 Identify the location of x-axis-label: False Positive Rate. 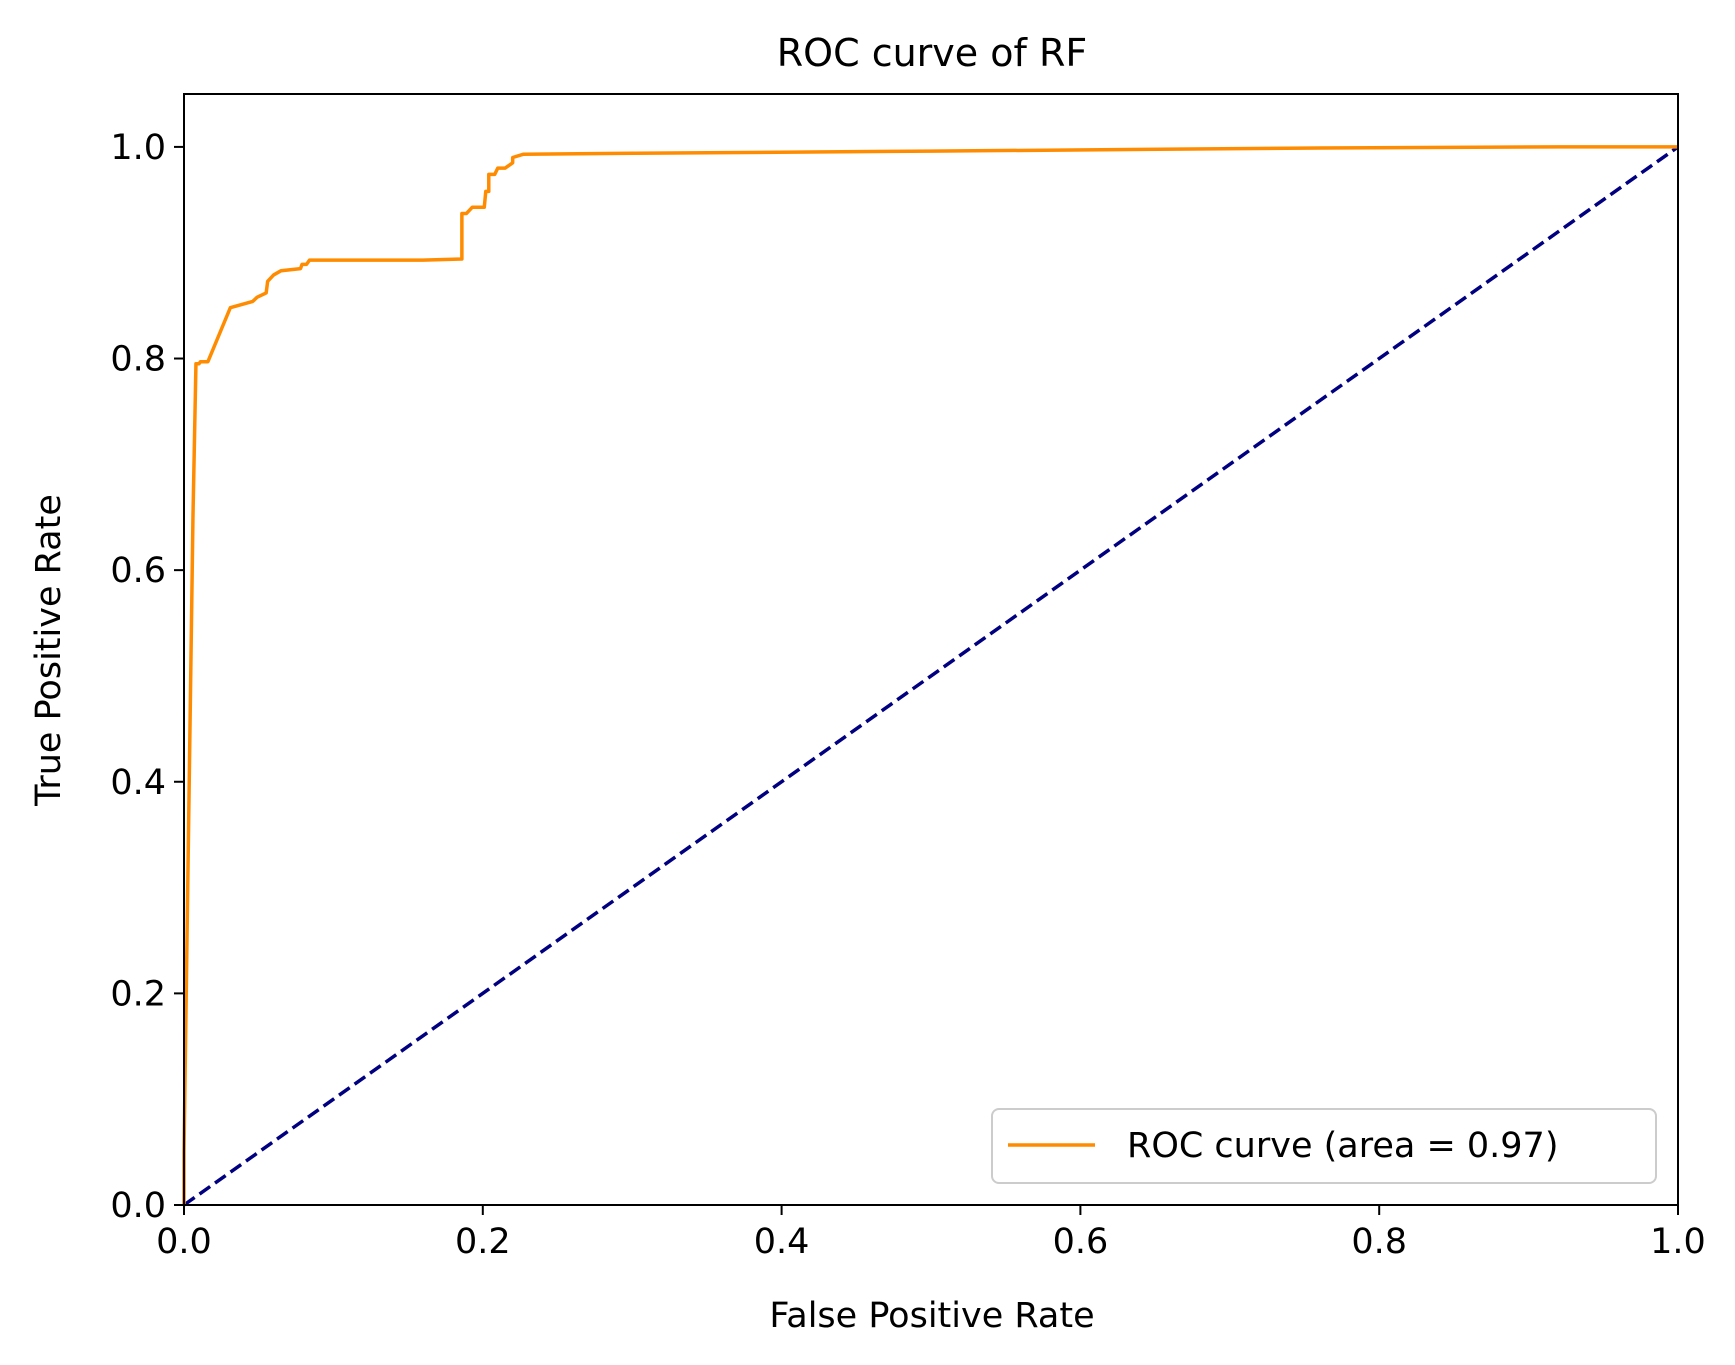
(931, 1316).